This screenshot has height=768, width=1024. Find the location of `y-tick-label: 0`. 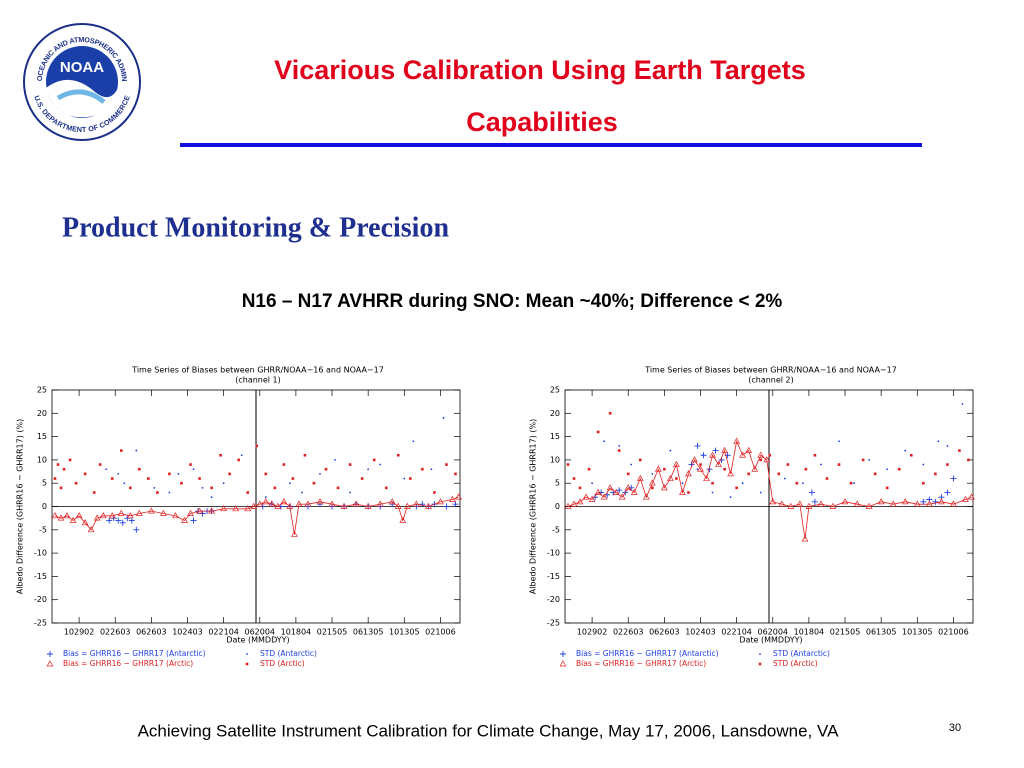

y-tick-label: 0 is located at coordinates (557, 506).